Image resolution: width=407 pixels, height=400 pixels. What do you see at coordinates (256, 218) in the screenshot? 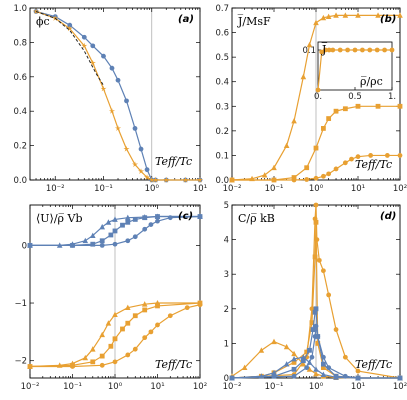
I see `y-axis-title: C/ρ̅ kB` at bounding box center [256, 218].